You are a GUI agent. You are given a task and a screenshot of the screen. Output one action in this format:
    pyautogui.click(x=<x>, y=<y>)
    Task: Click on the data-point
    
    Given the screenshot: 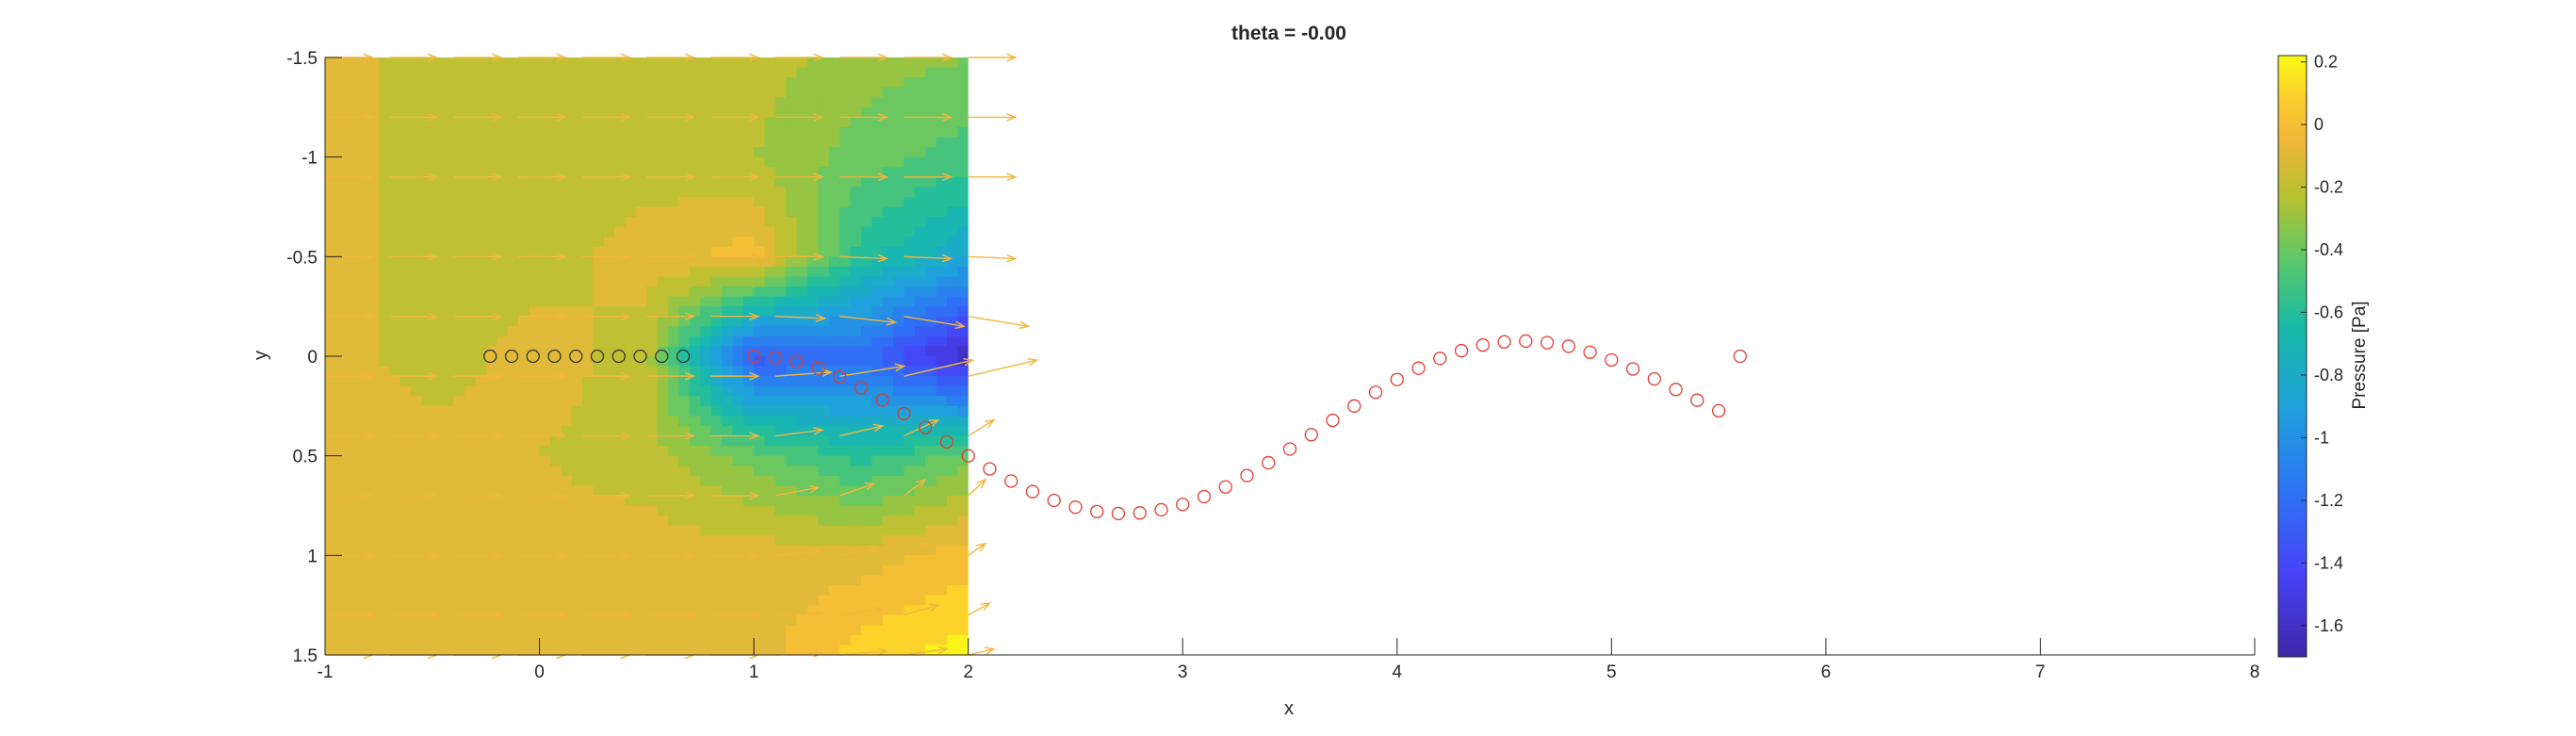 What is the action you would take?
    pyautogui.click(x=1418, y=368)
    